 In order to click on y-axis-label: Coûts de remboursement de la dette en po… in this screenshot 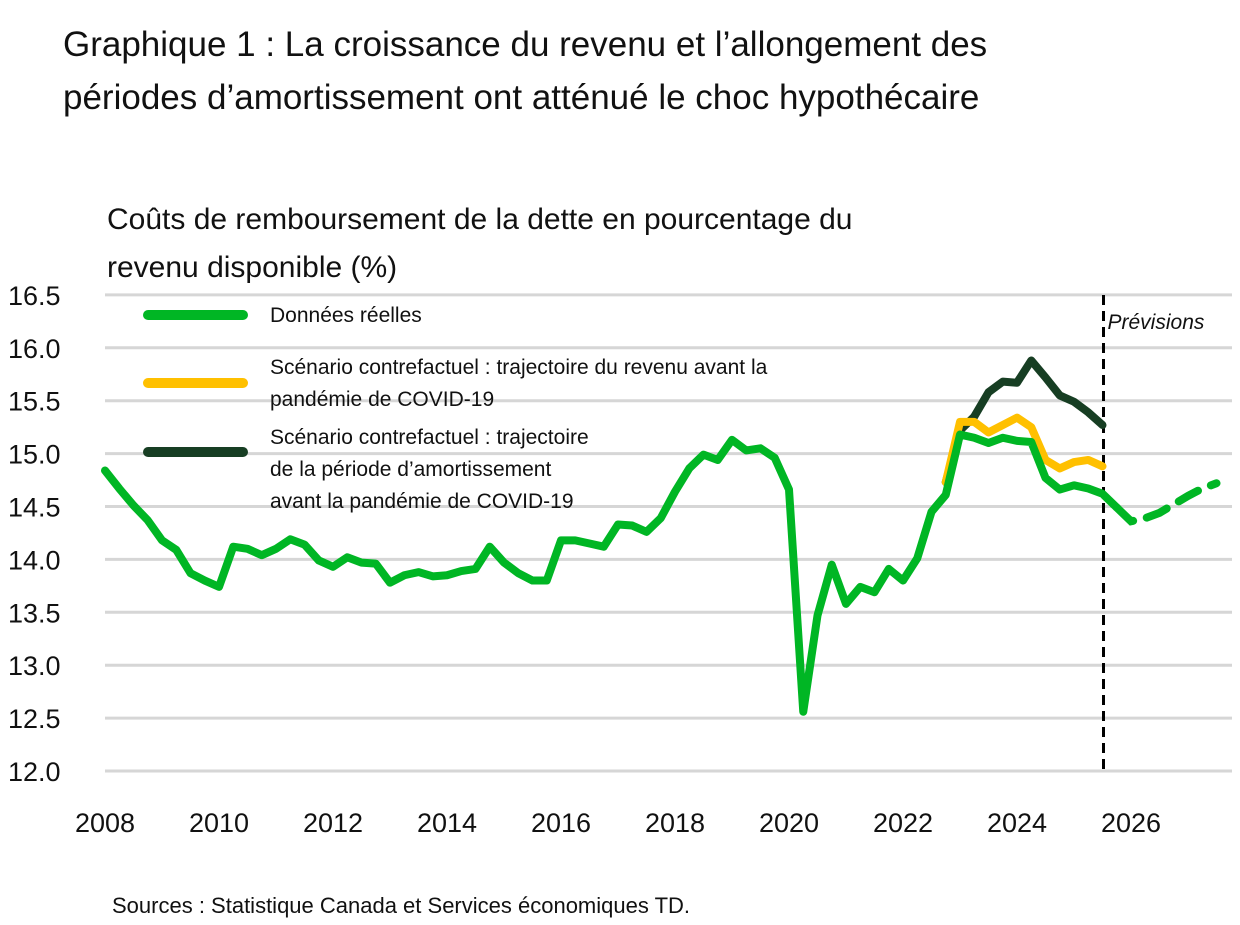, I will do `click(480, 243)`.